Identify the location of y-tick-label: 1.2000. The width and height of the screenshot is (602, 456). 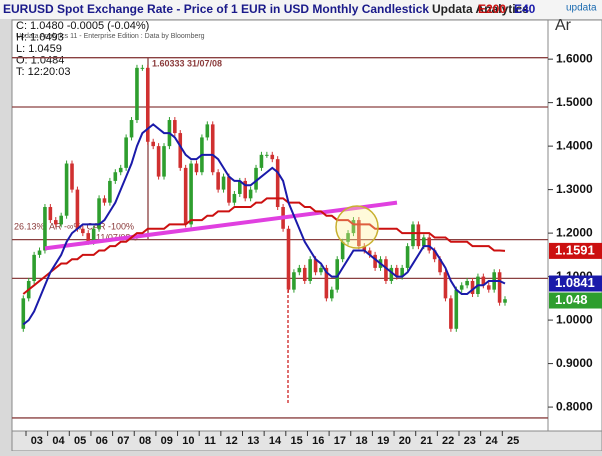
(574, 232).